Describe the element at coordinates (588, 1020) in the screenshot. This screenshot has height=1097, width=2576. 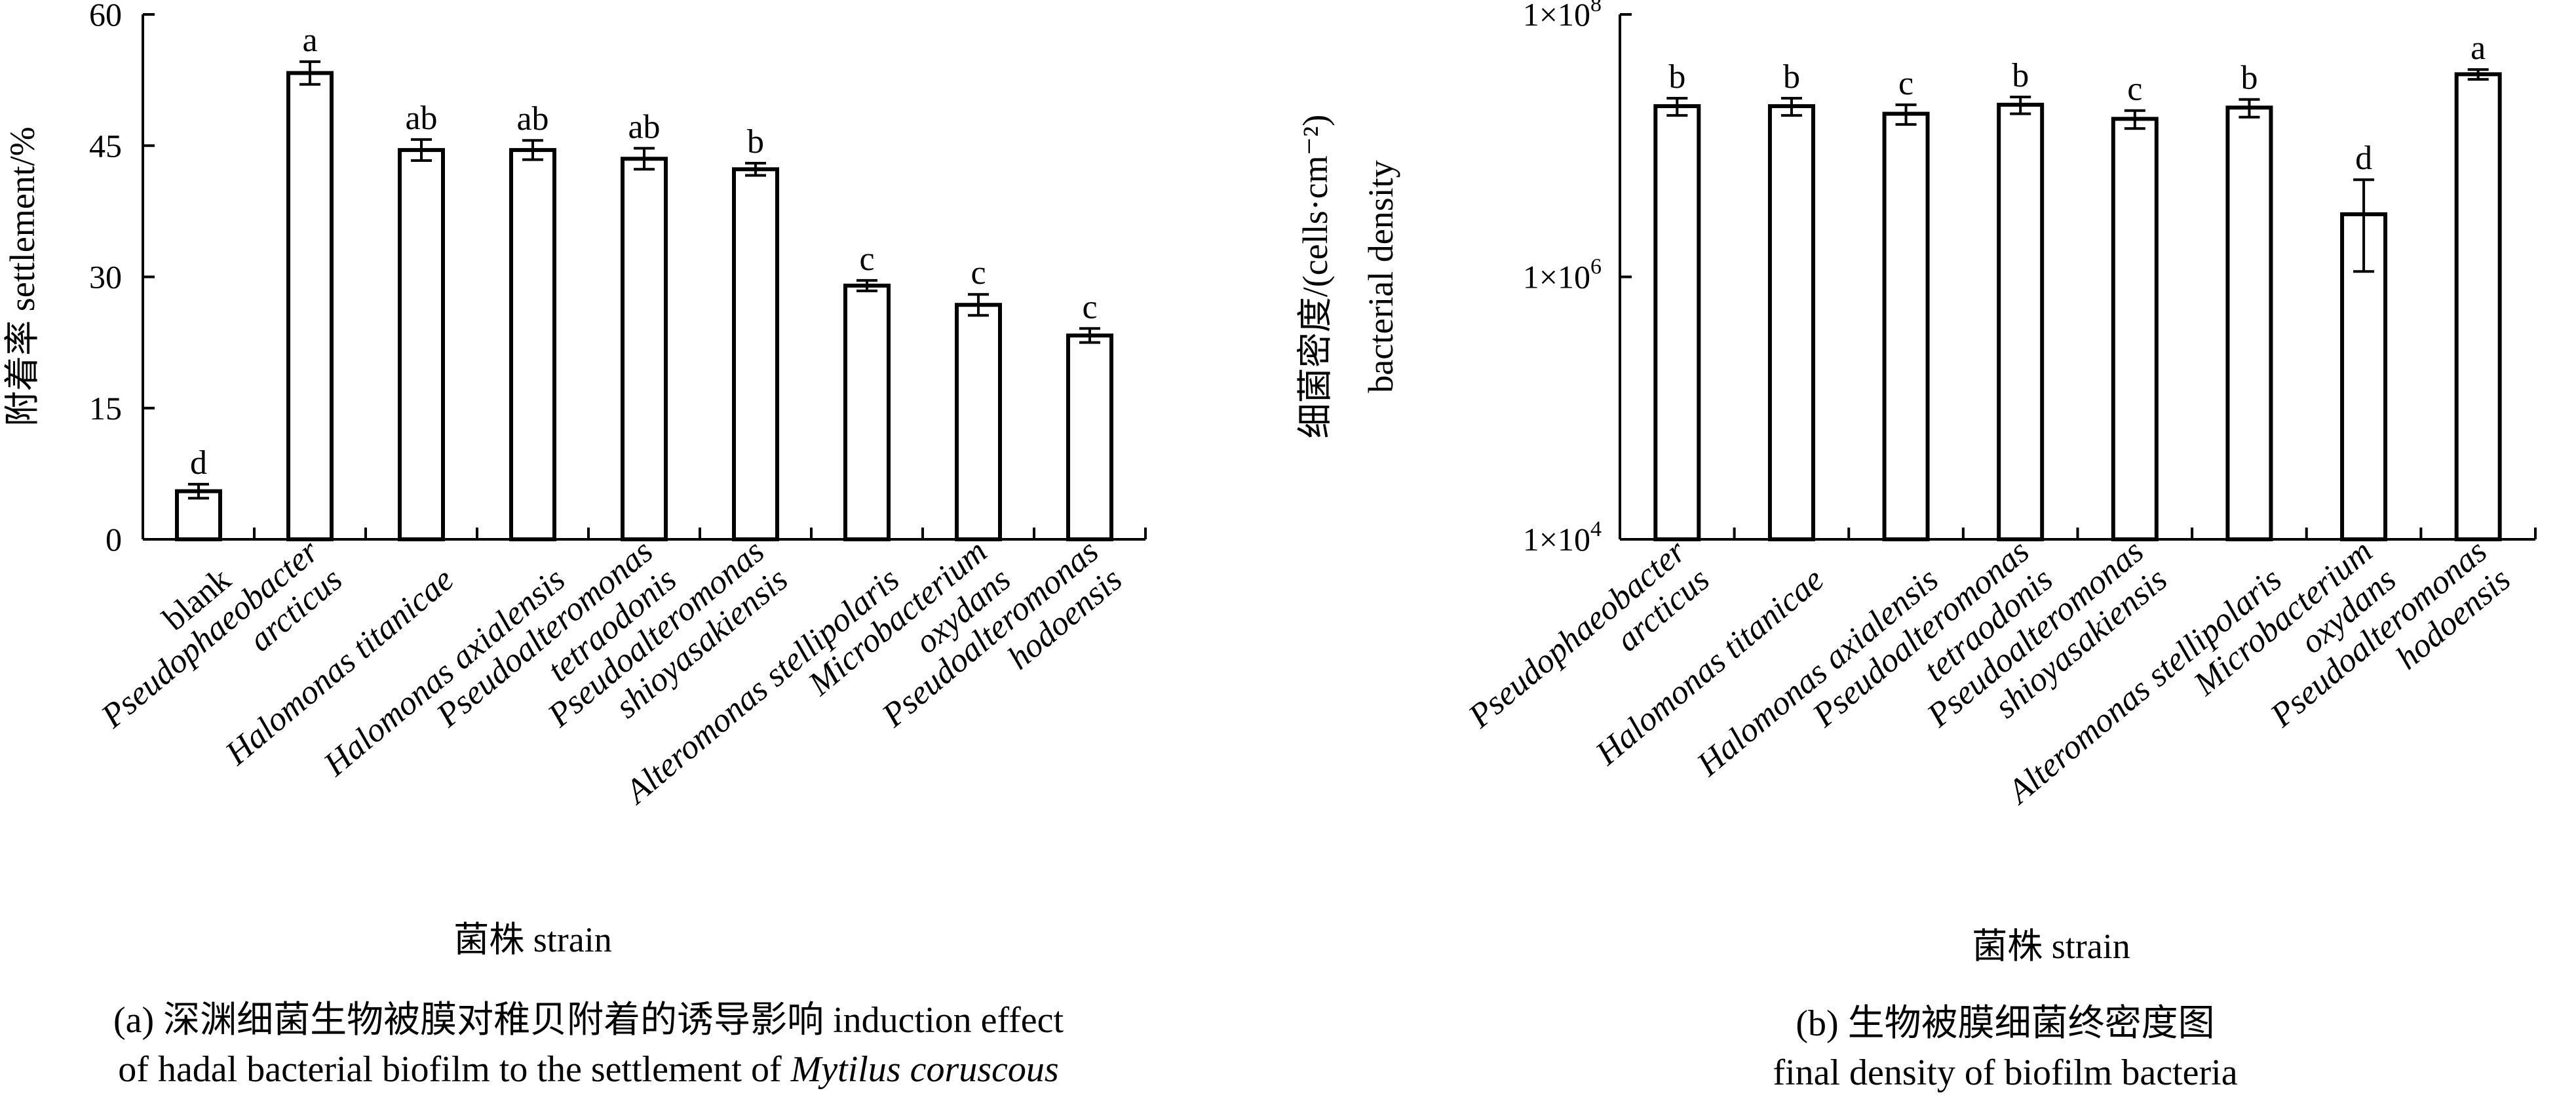
I see `panel-a-caption-line-1: (a) 深渊细菌生物被膜对稚贝附着的诱导影响 induction effect` at that location.